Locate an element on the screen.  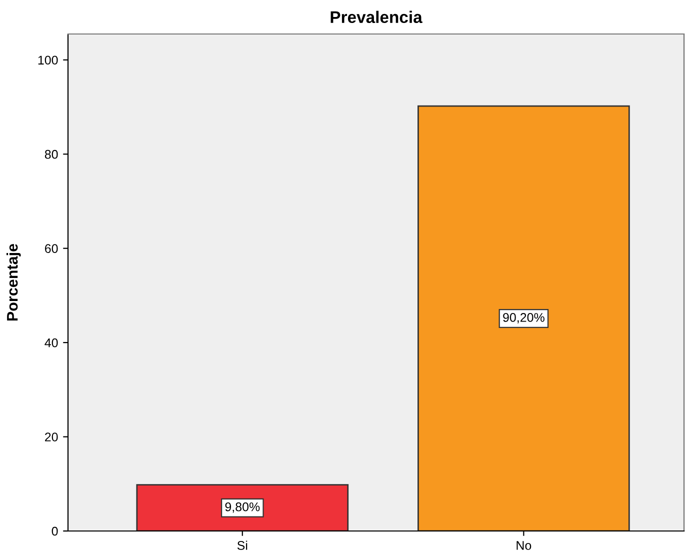
x-tick-label: No is located at coordinates (524, 545).